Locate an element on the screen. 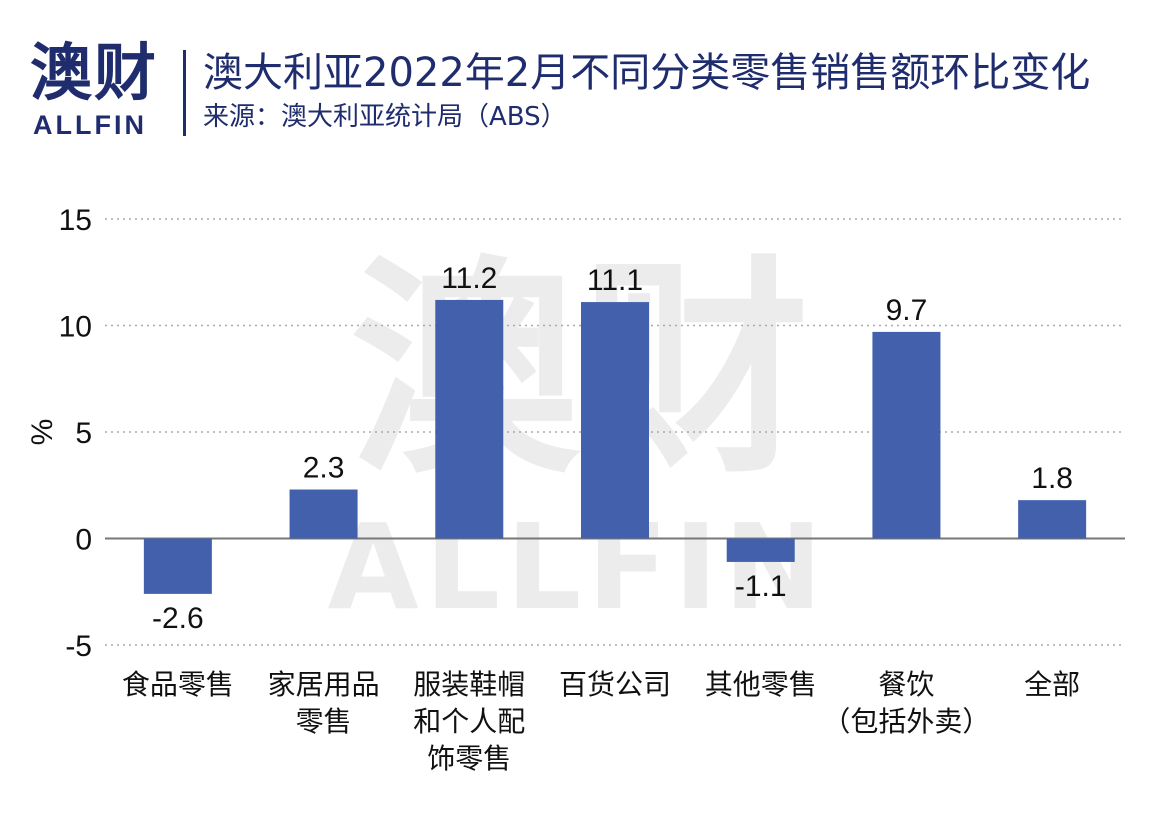 Image resolution: width=1165 pixels, height=827 pixels. x-category-label: 餐饮 is located at coordinates (906, 684).